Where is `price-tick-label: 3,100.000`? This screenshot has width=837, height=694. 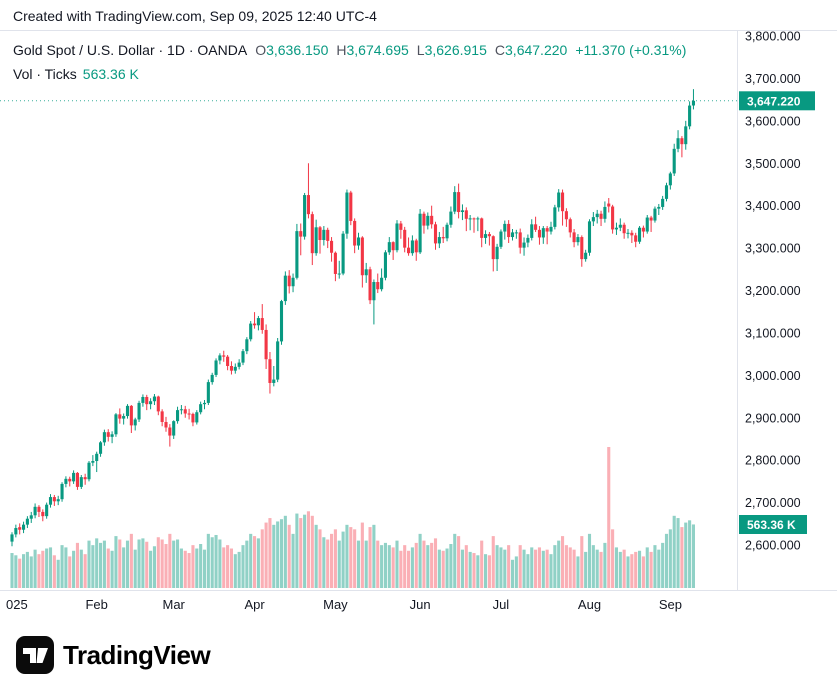
price-tick-label: 3,100.000 is located at coordinates (773, 333).